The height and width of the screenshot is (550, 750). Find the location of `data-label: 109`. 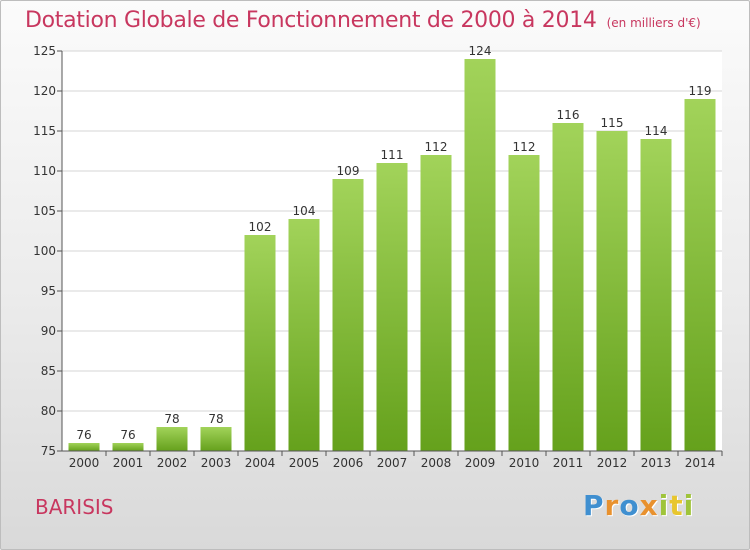

data-label: 109 is located at coordinates (348, 171).